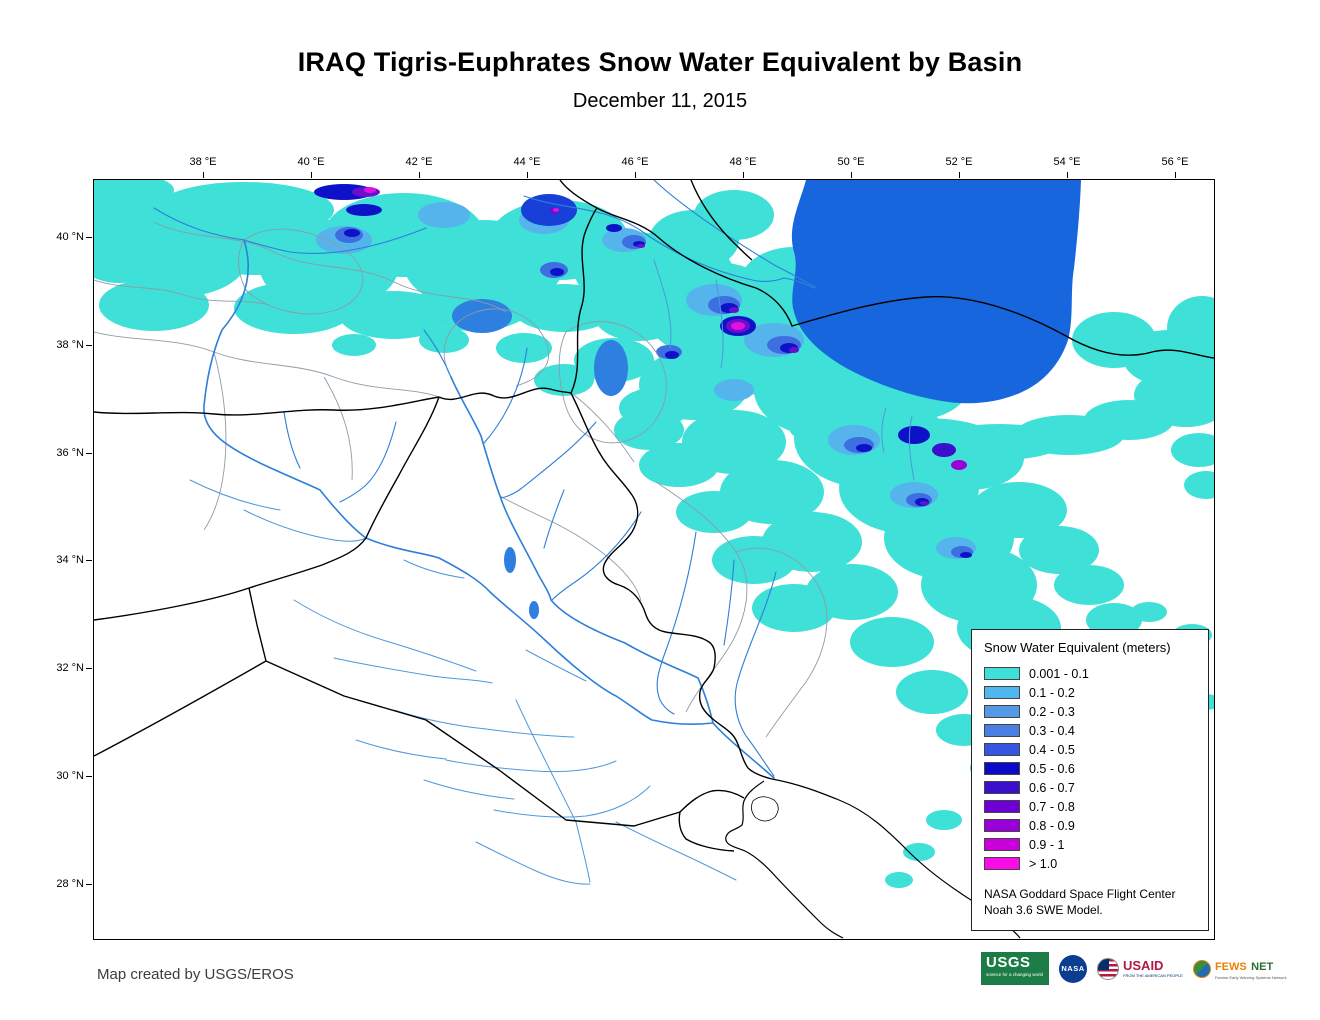 The image size is (1320, 1020). Describe the element at coordinates (1090, 863) in the screenshot. I see `legend-row: > 1.0` at that location.